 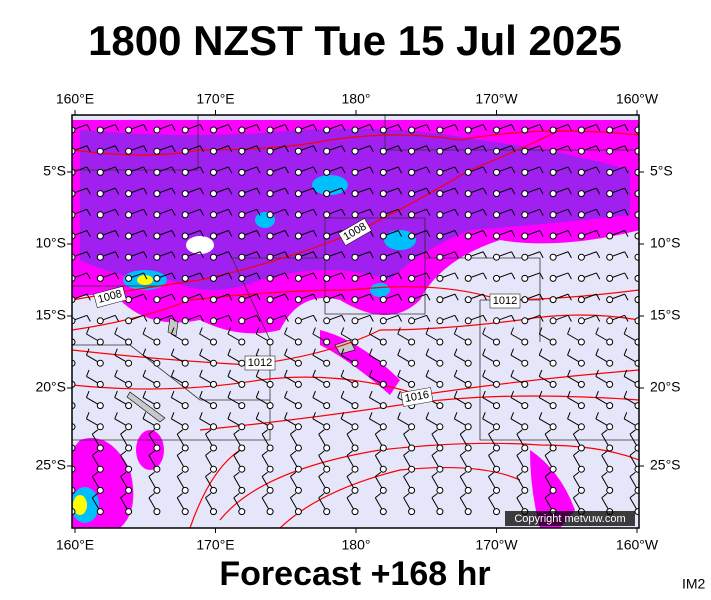 What do you see at coordinates (569, 519) in the screenshot?
I see `copyright: Copyright metvuw.com` at bounding box center [569, 519].